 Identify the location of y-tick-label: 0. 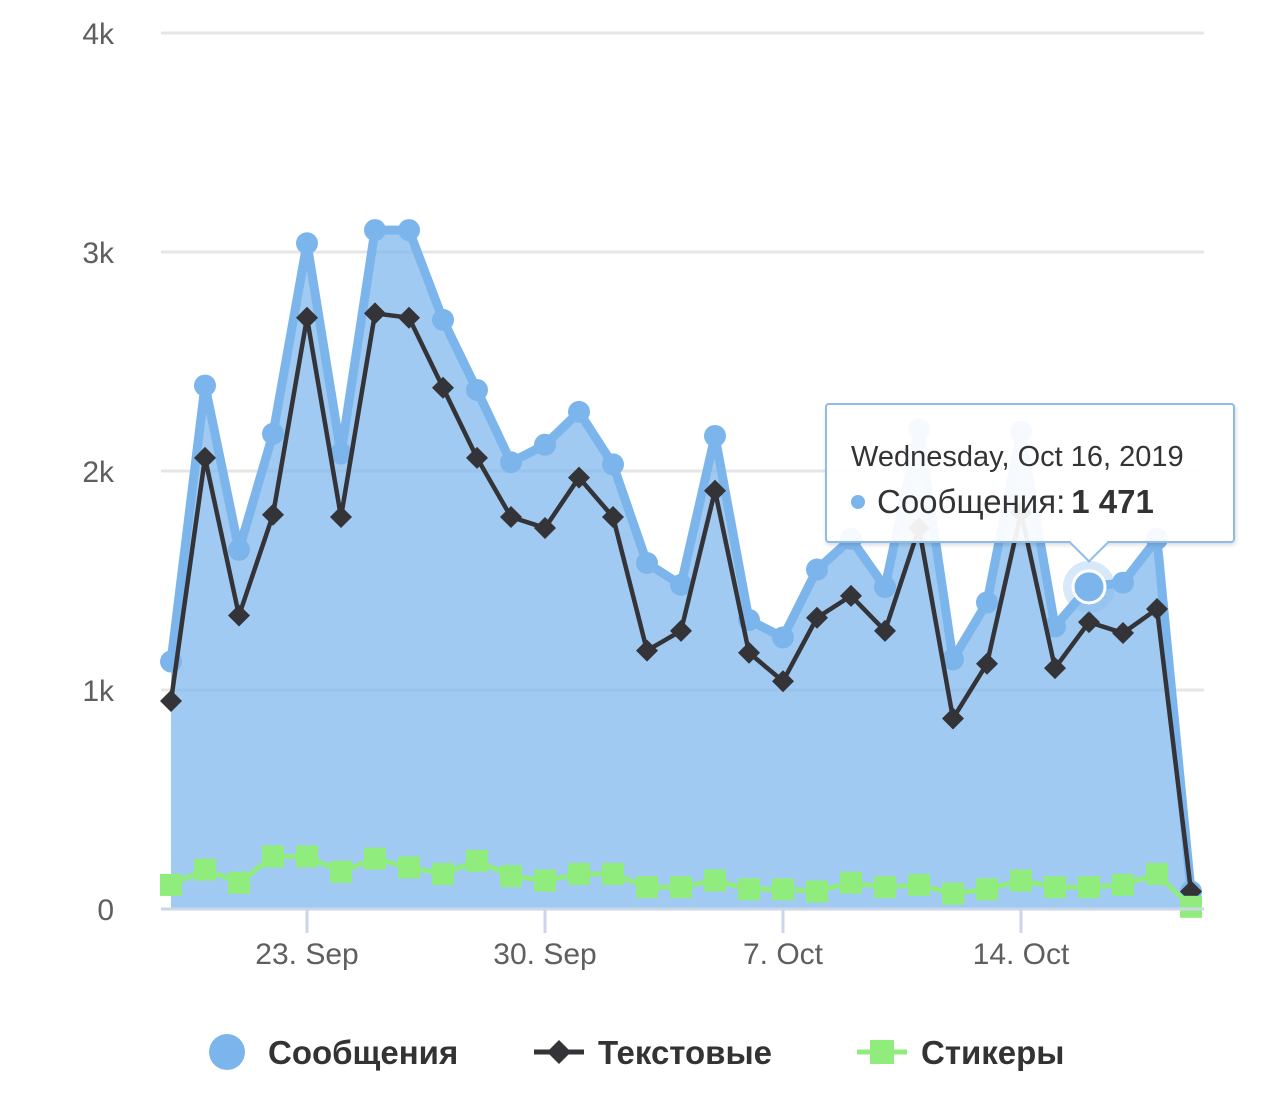
(105, 910).